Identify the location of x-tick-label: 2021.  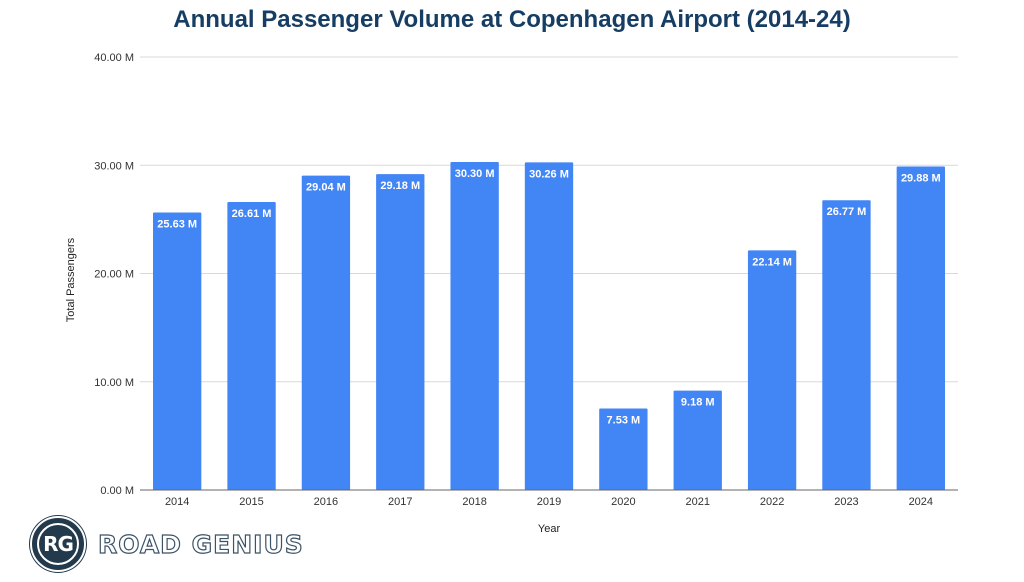
(697, 502).